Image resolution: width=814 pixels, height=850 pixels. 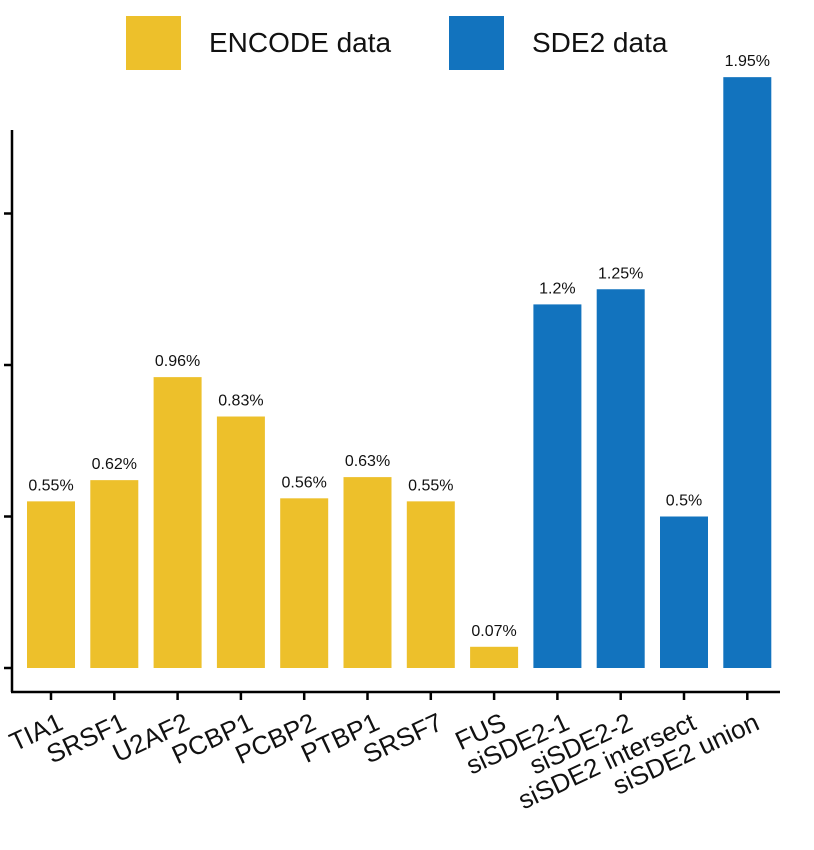 What do you see at coordinates (240, 401) in the screenshot?
I see `bar-value-label: 0.83%` at bounding box center [240, 401].